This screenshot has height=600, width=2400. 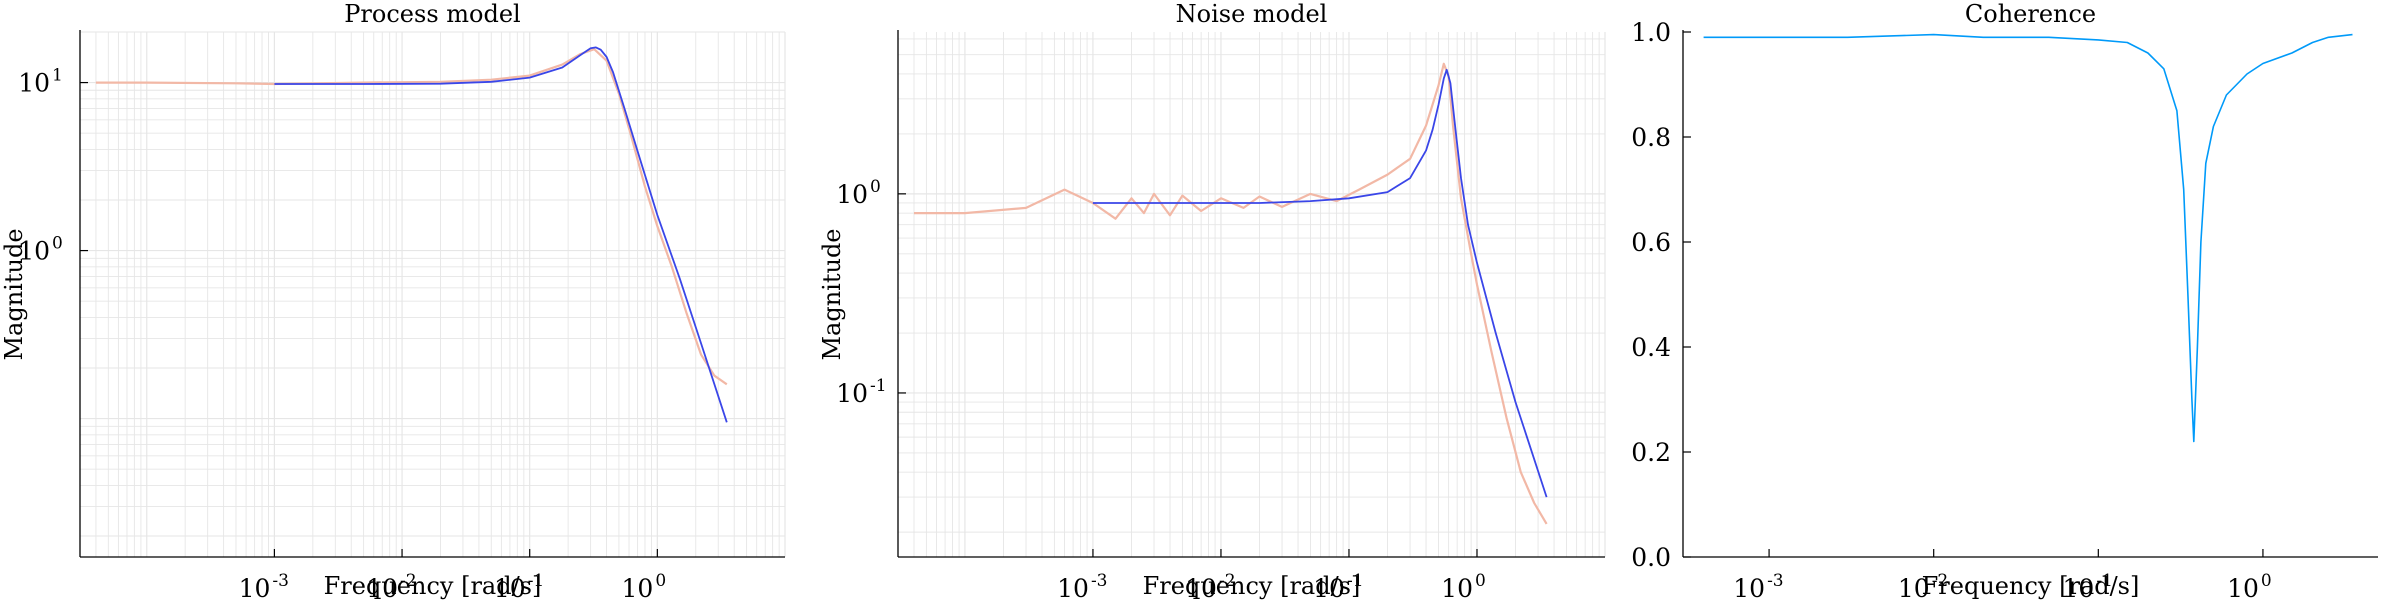 I want to click on y-tick-exponent: -1, so click(x=878, y=386).